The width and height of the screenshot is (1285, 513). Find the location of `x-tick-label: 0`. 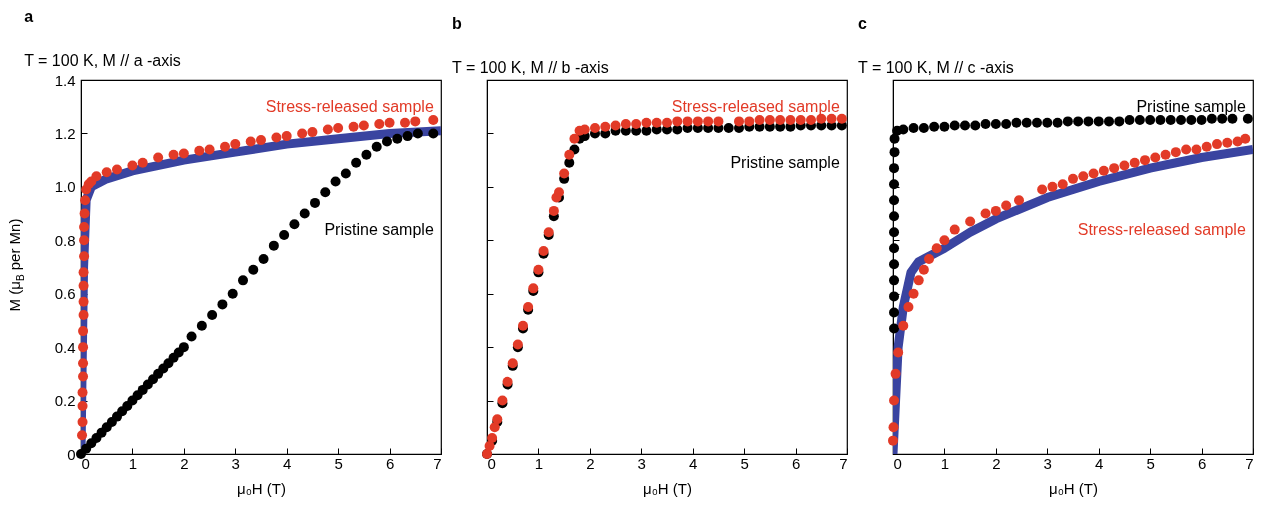

x-tick-label: 0 is located at coordinates (85, 463).